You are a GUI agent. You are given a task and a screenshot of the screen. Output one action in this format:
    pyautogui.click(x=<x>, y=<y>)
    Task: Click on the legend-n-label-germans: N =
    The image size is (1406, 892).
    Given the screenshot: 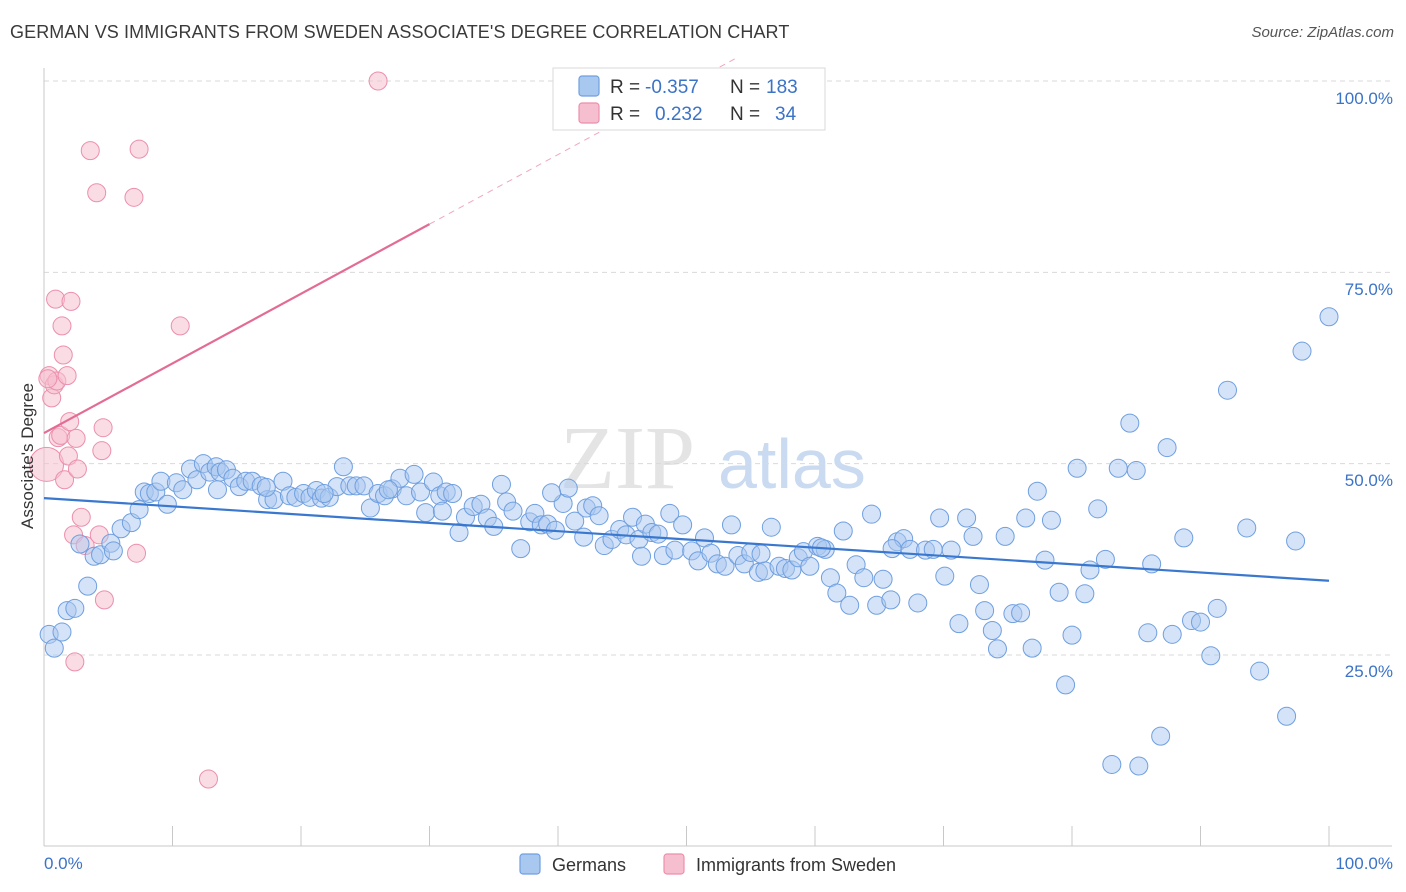 What is the action you would take?
    pyautogui.click(x=745, y=87)
    